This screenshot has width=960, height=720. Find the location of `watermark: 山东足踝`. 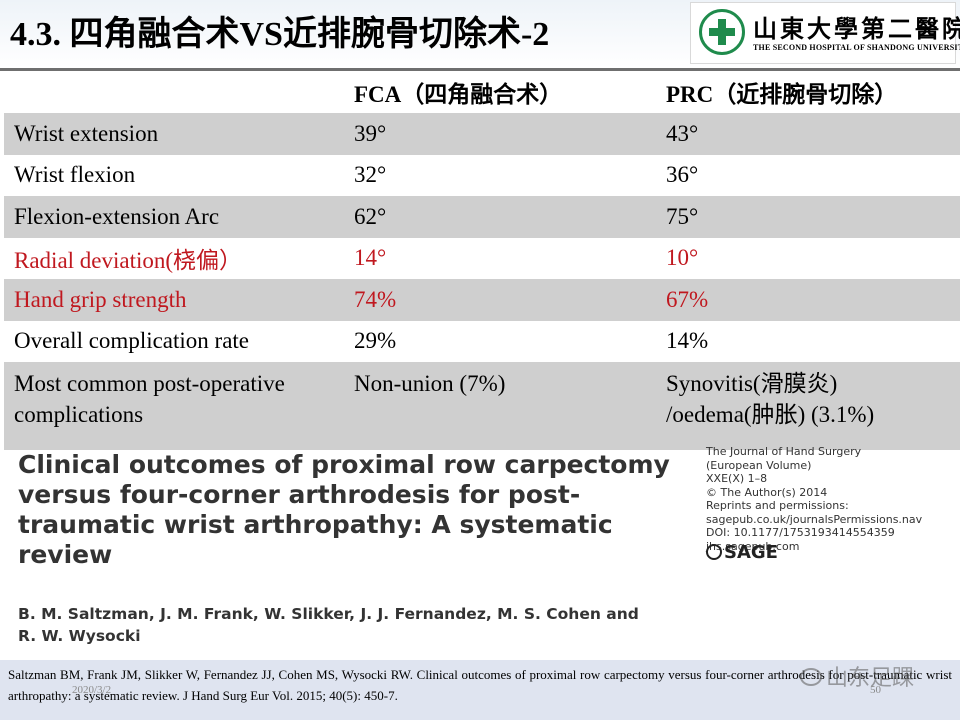

watermark: 山东足踝 is located at coordinates (857, 676).